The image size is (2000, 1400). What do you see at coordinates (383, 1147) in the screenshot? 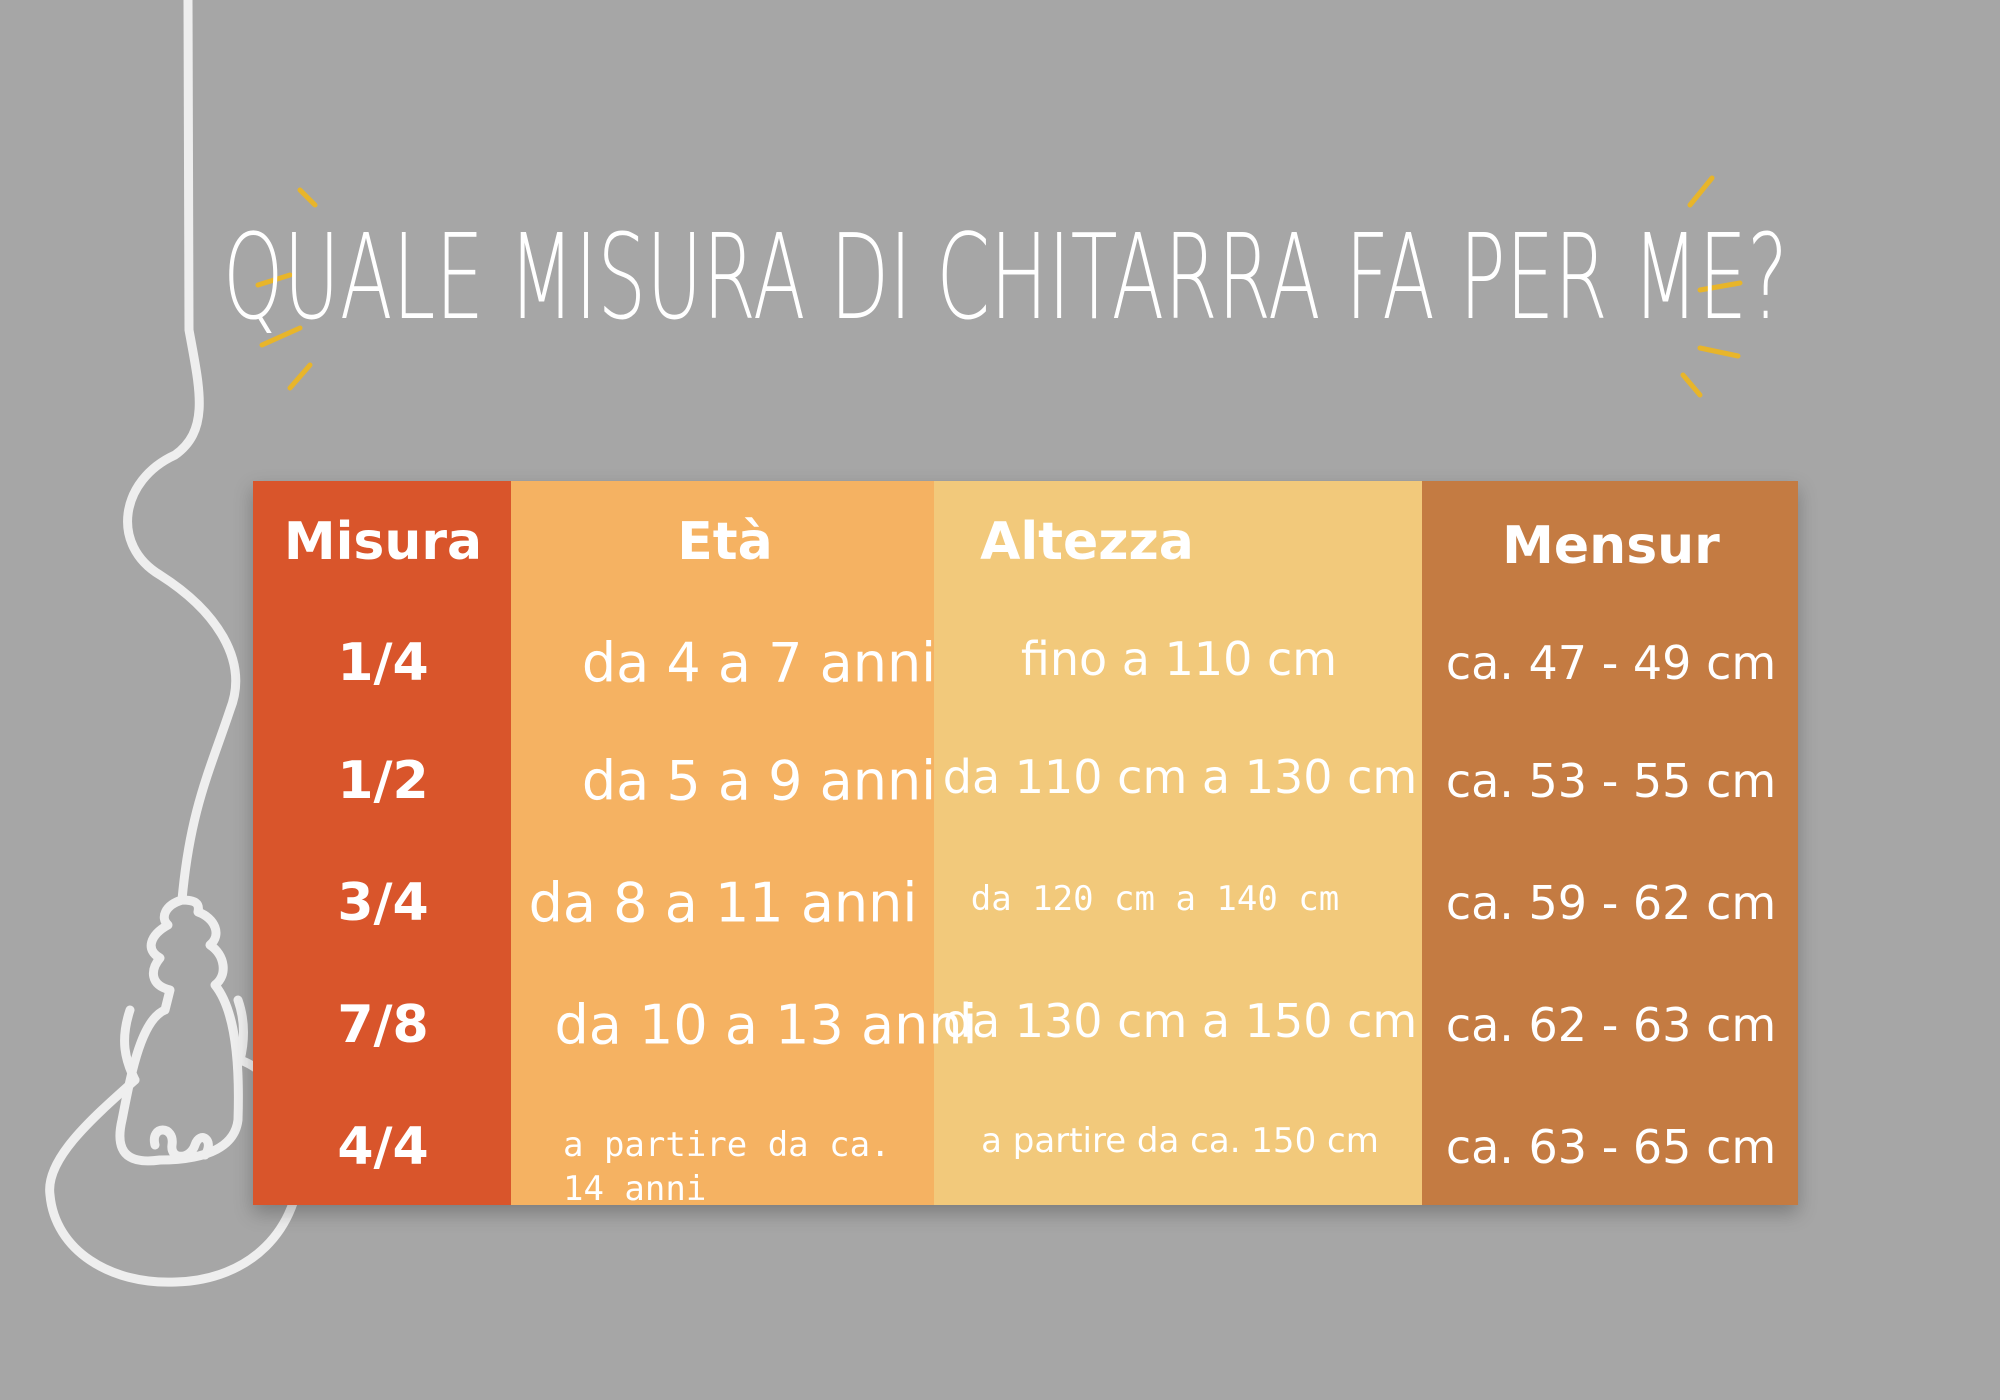
I see `table-cell: 4/4` at bounding box center [383, 1147].